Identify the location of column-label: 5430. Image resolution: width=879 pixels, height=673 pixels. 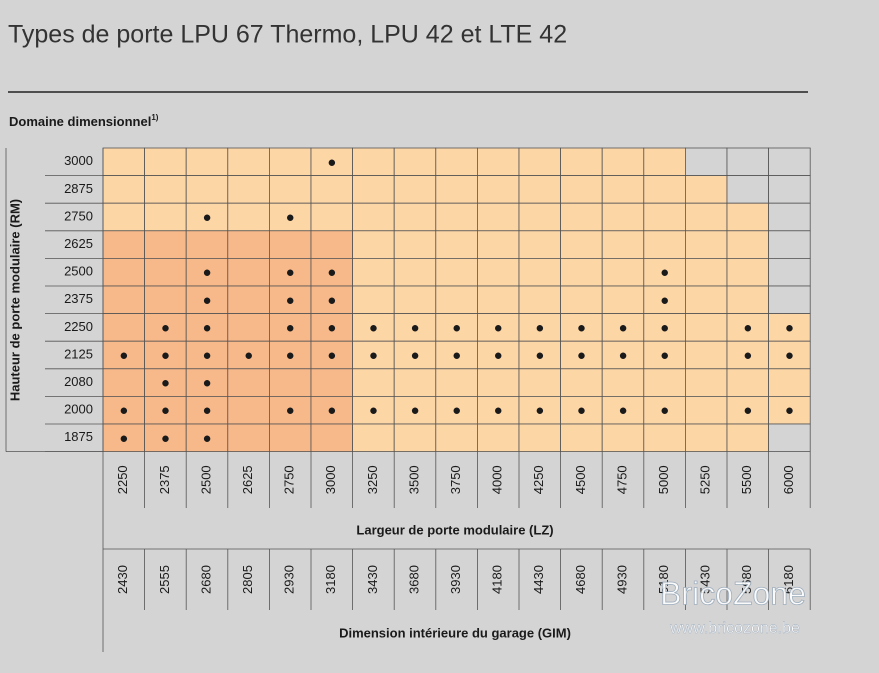
(705, 579).